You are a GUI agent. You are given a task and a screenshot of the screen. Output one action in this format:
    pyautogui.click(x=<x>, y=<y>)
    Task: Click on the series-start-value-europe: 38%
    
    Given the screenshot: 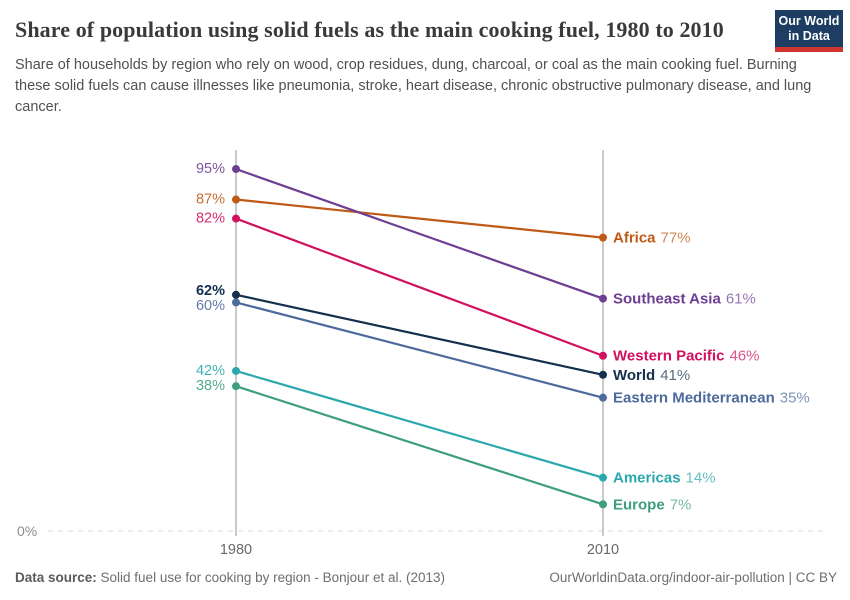 What is the action you would take?
    pyautogui.click(x=210, y=386)
    